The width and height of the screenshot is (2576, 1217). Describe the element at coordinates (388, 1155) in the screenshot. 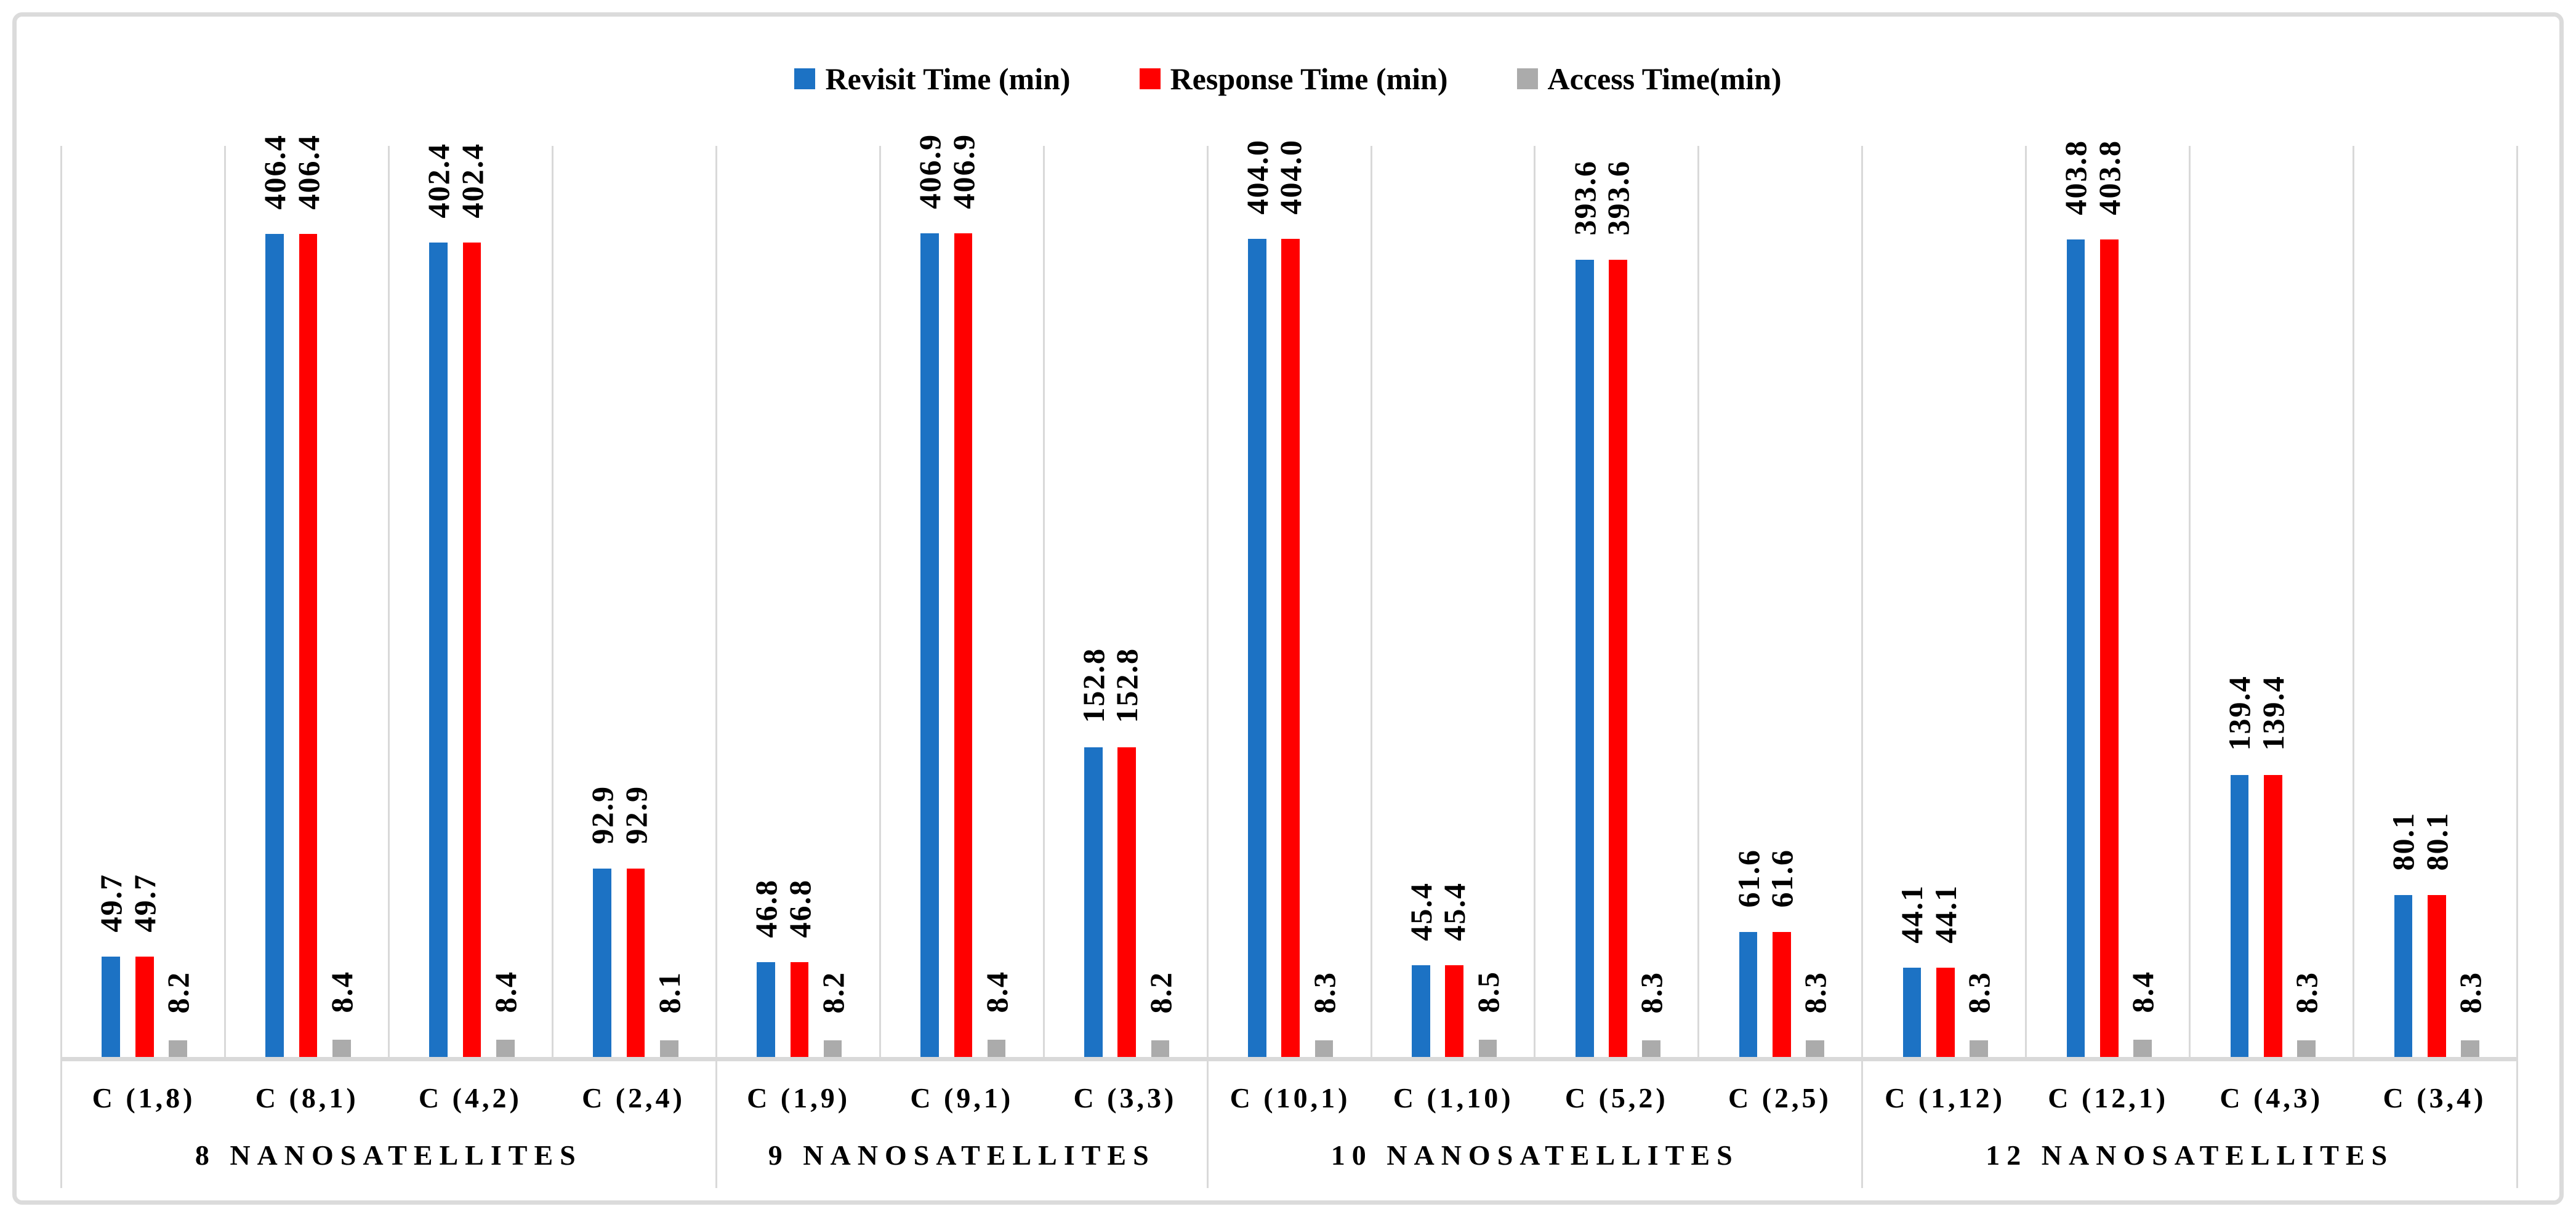

I see `group-label: 8 NANOSATELLITES` at that location.